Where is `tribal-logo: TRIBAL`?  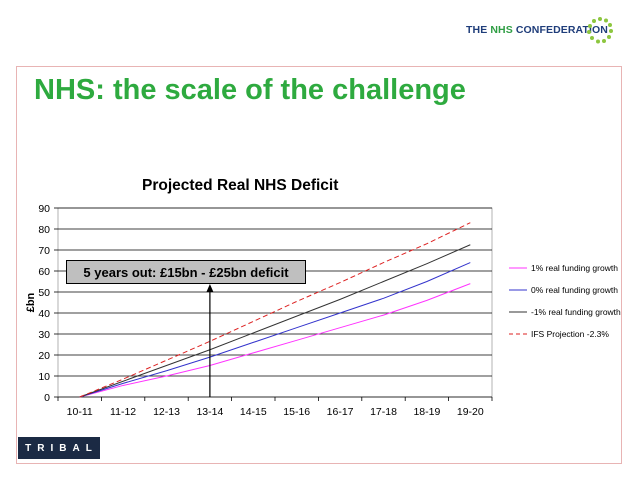
tribal-logo: TRIBAL is located at coordinates (59, 448).